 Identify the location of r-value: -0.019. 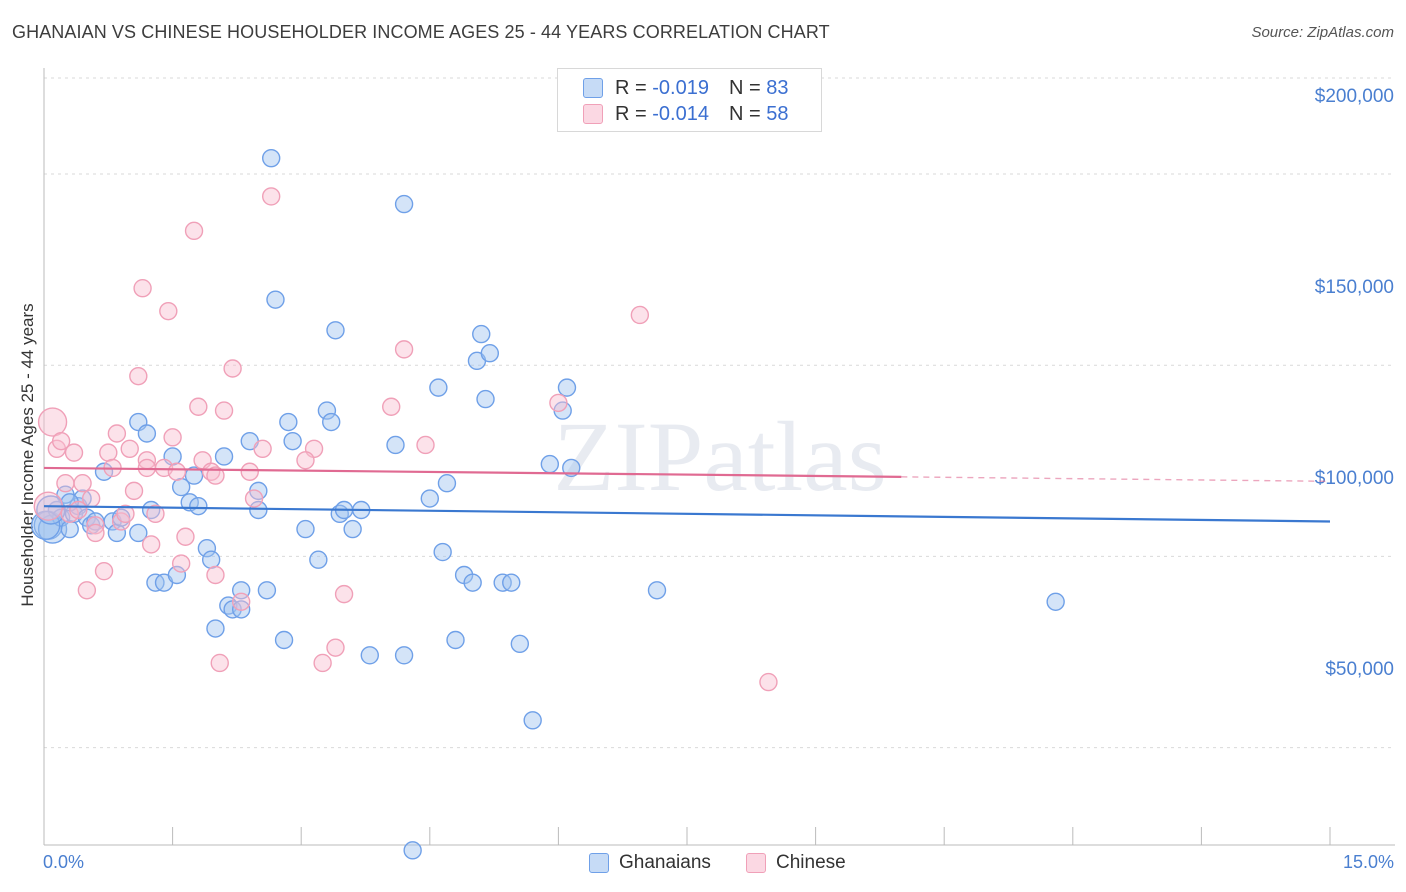
(680, 87).